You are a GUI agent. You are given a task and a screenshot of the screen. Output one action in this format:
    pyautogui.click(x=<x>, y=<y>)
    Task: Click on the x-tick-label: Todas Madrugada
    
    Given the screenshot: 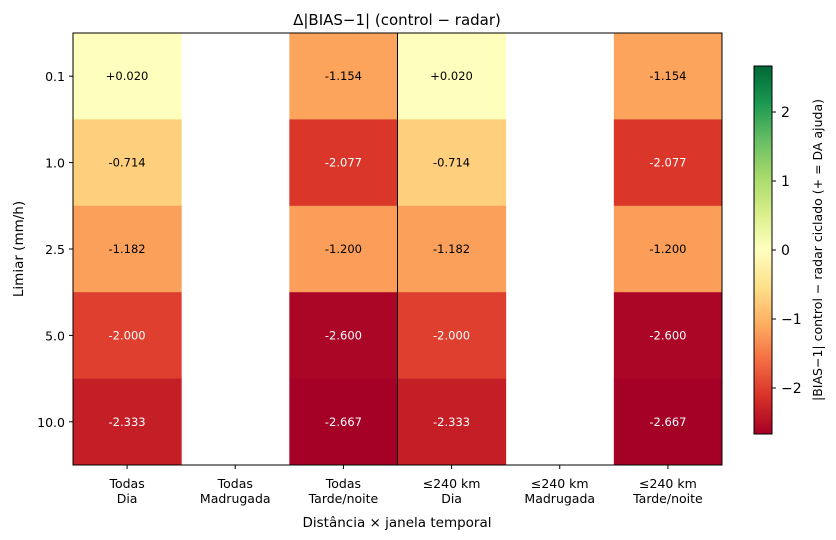 What is the action you would take?
    pyautogui.click(x=235, y=491)
    